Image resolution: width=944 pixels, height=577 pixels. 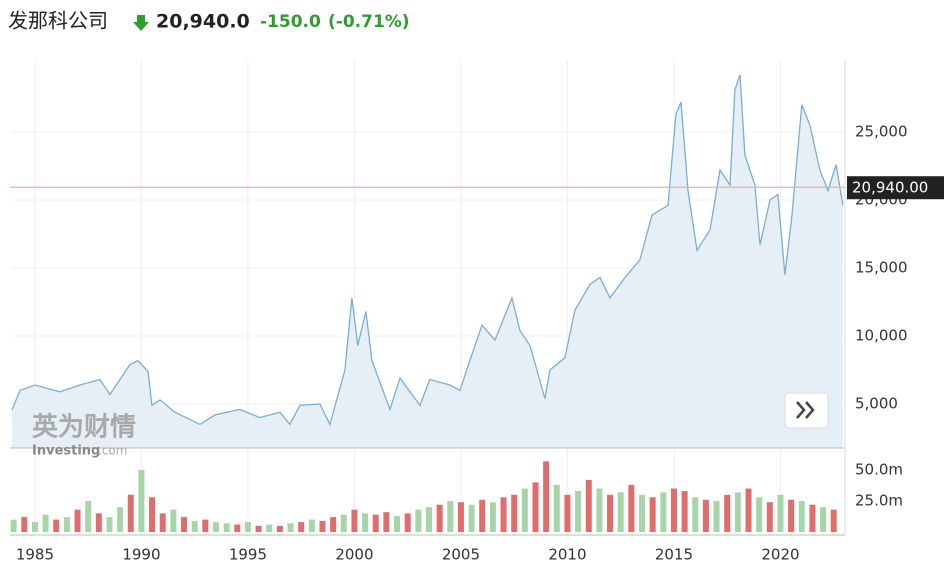 What do you see at coordinates (567, 555) in the screenshot?
I see `x-tick-label: 2010` at bounding box center [567, 555].